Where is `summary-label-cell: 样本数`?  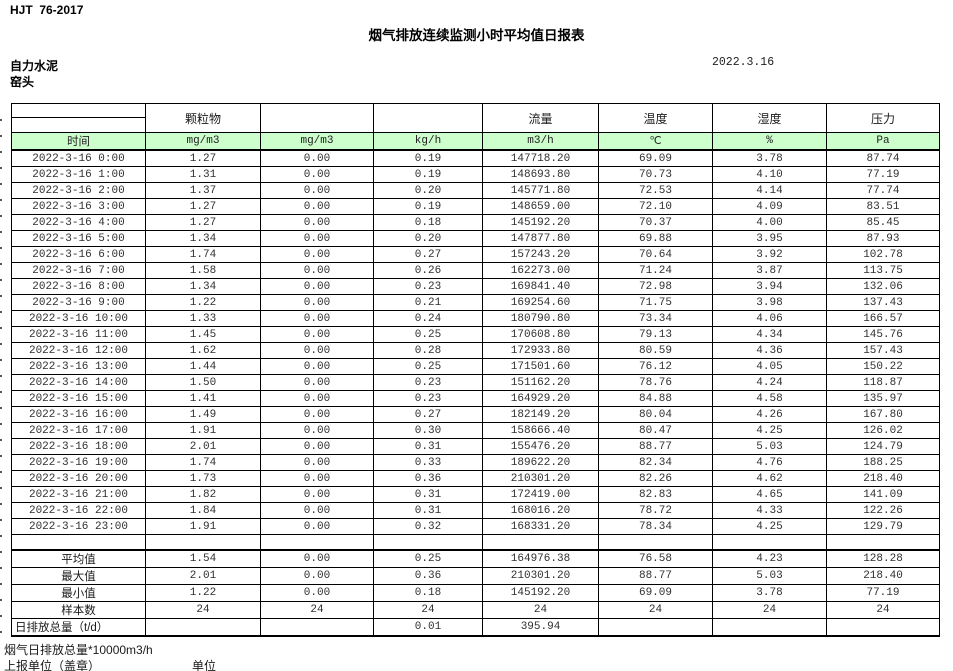 summary-label-cell: 样本数 is located at coordinates (78, 610).